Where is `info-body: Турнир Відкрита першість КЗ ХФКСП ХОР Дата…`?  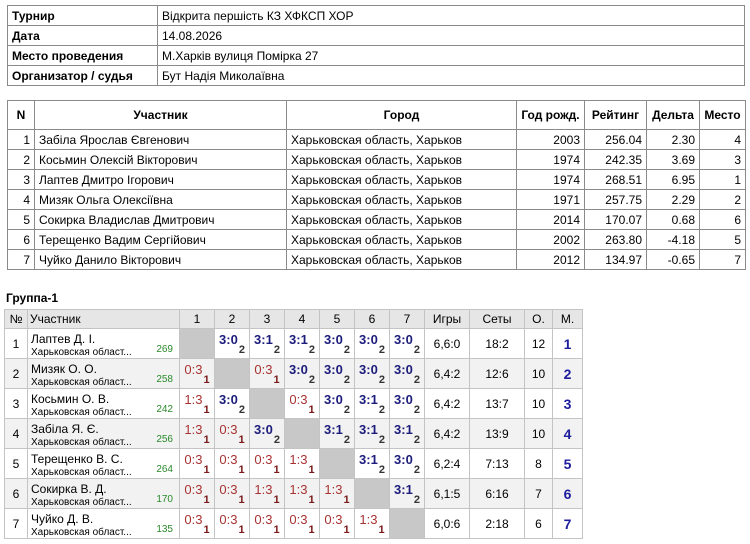 info-body: Турнир Відкрита першість КЗ ХФКСП ХОР Дата… is located at coordinates (376, 45).